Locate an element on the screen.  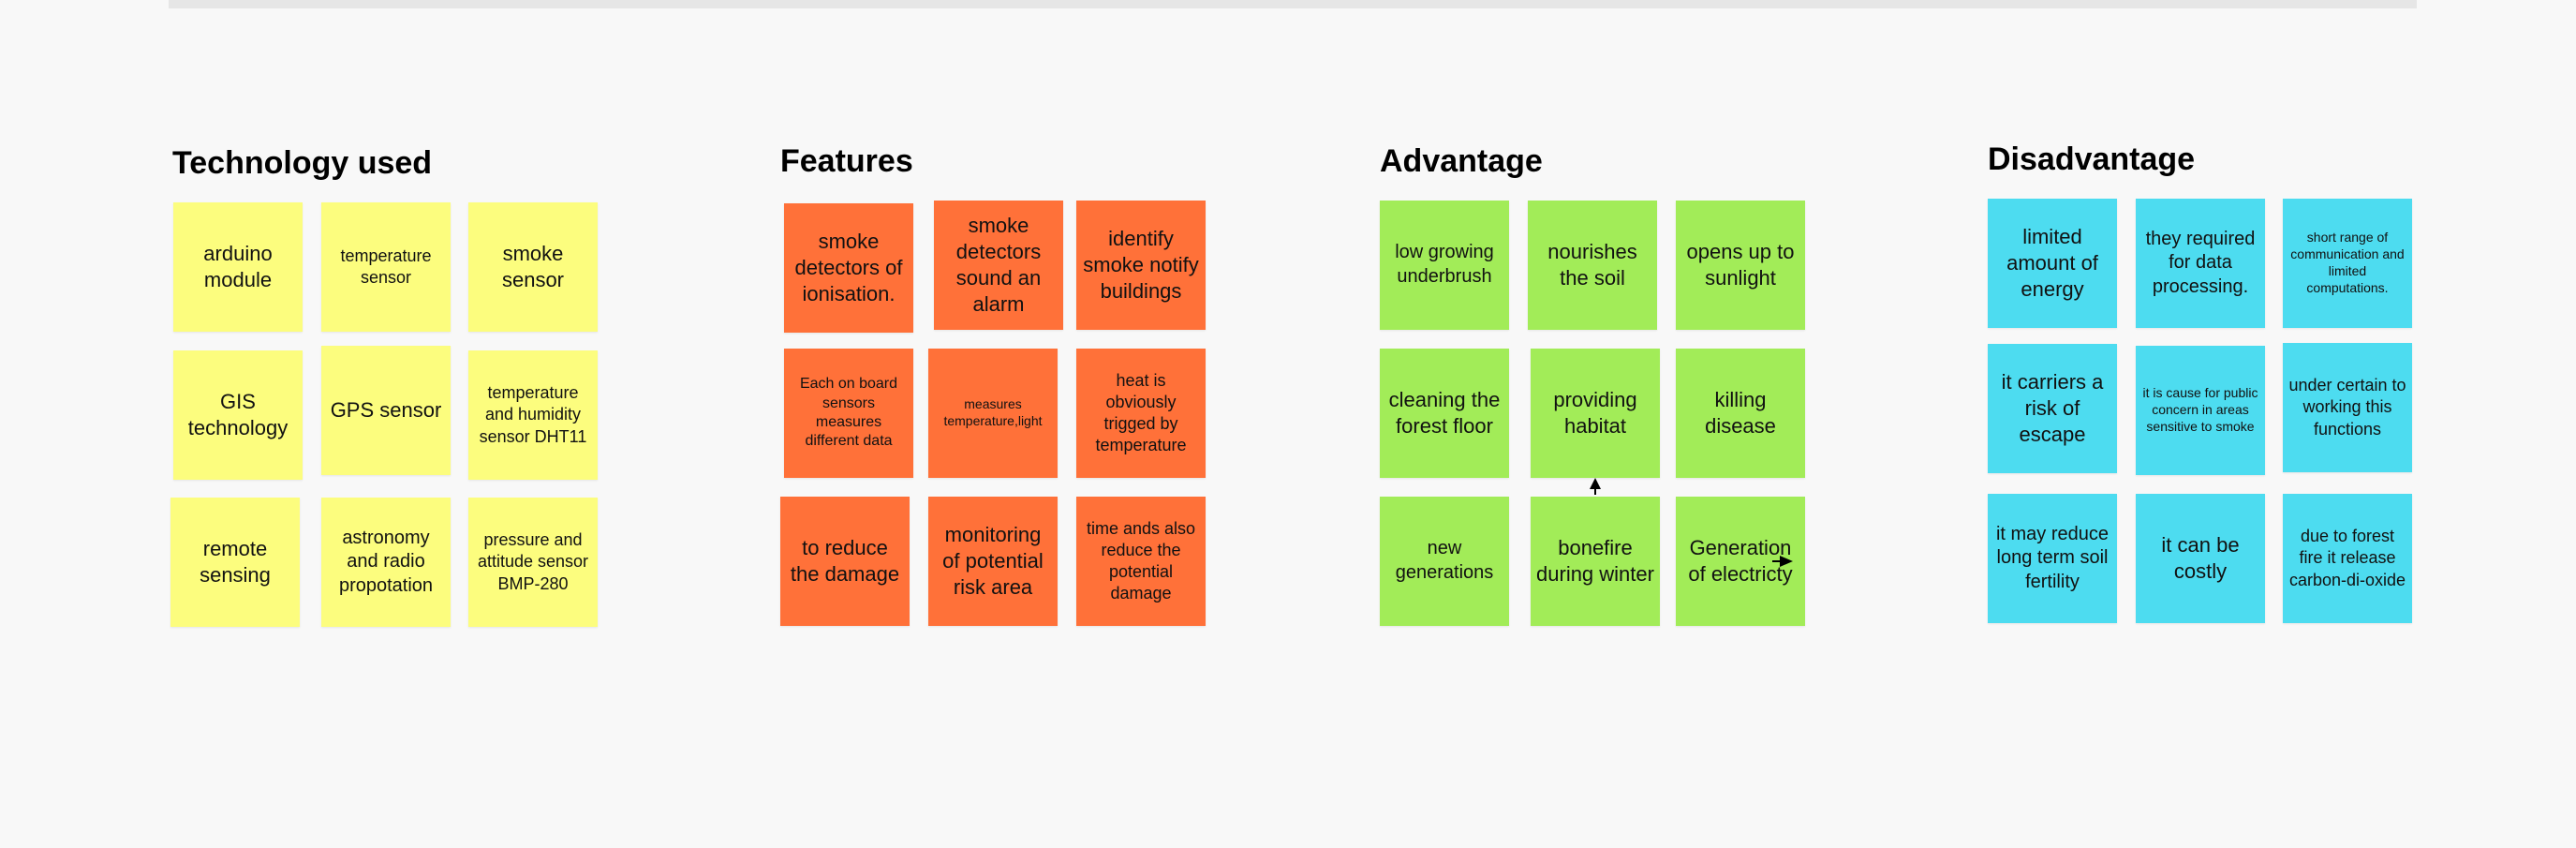
note-text: new generations is located at coordinates (1445, 560).